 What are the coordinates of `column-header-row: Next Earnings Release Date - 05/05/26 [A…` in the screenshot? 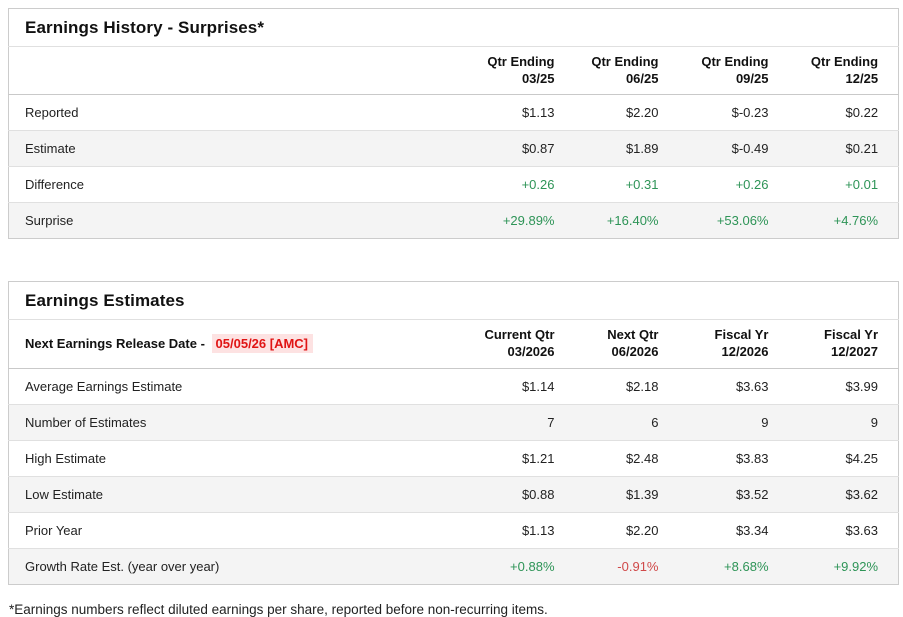 It's located at (453, 344).